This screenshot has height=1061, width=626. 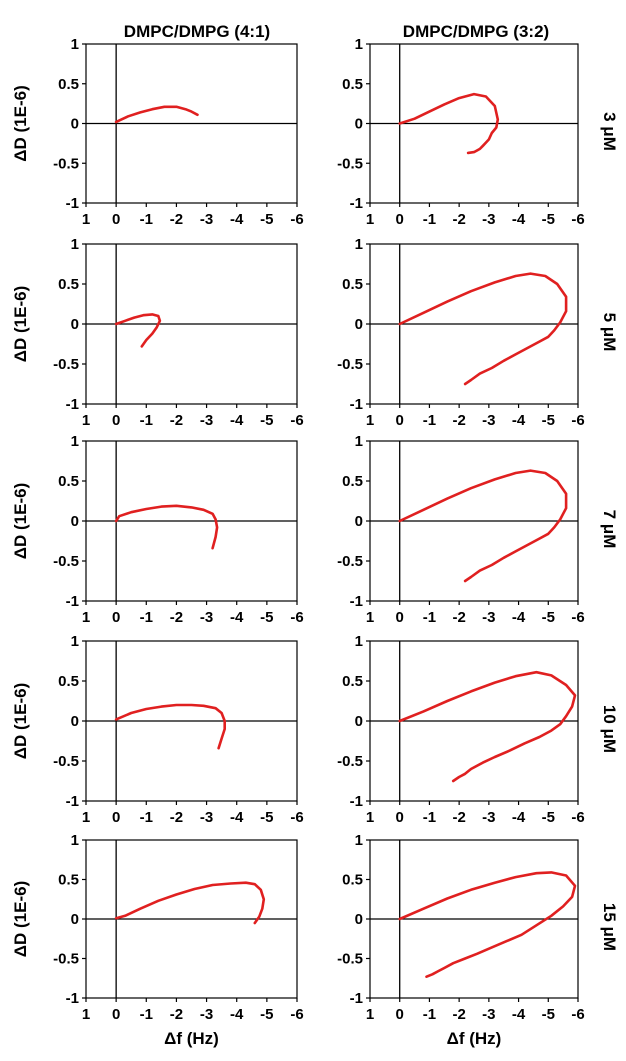 What do you see at coordinates (476, 31) in the screenshot?
I see `column-title-right: DMPC/DMPG (3:2)` at bounding box center [476, 31].